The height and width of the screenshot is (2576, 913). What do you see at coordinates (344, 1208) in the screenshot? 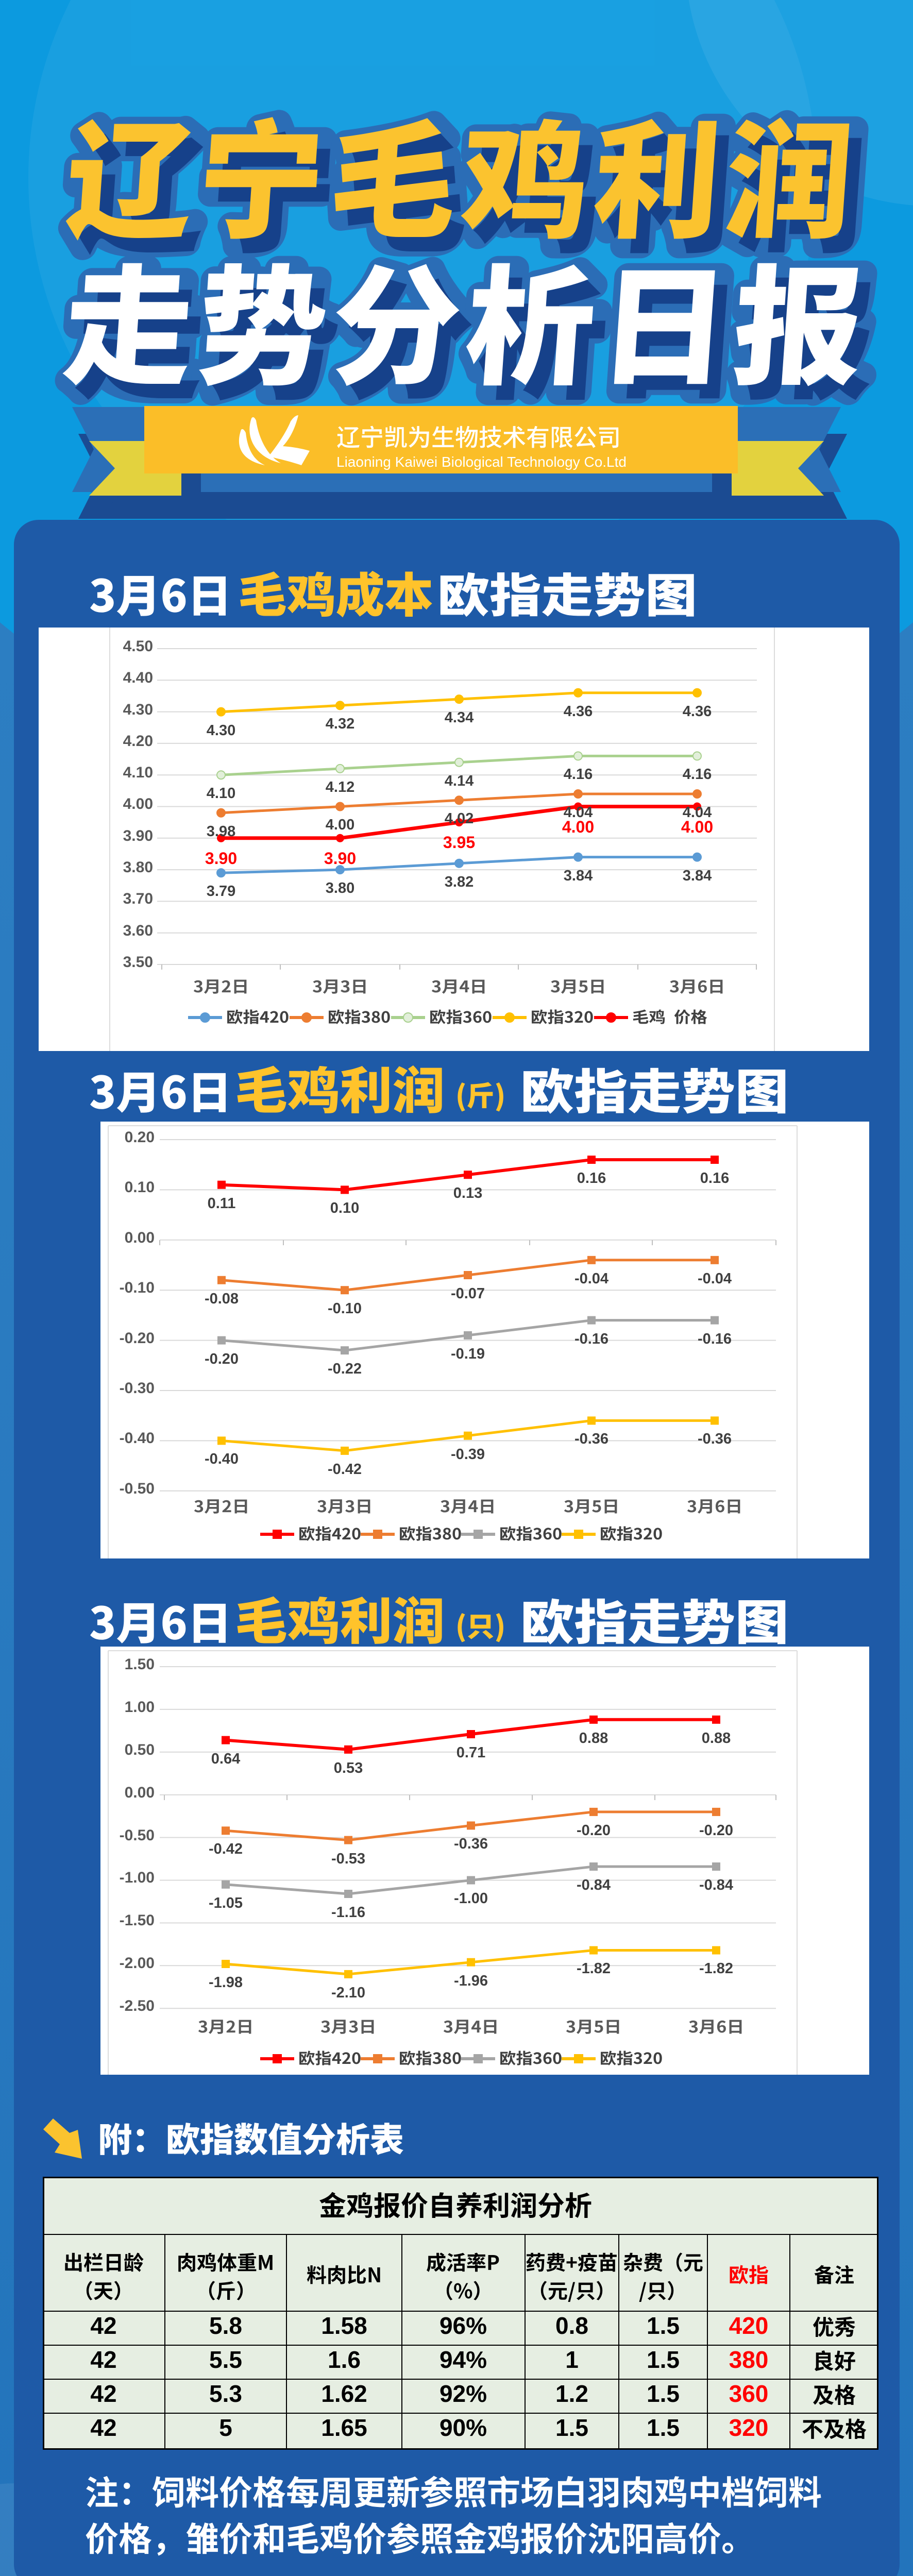
I see `svg-text: 0.10` at bounding box center [344, 1208].